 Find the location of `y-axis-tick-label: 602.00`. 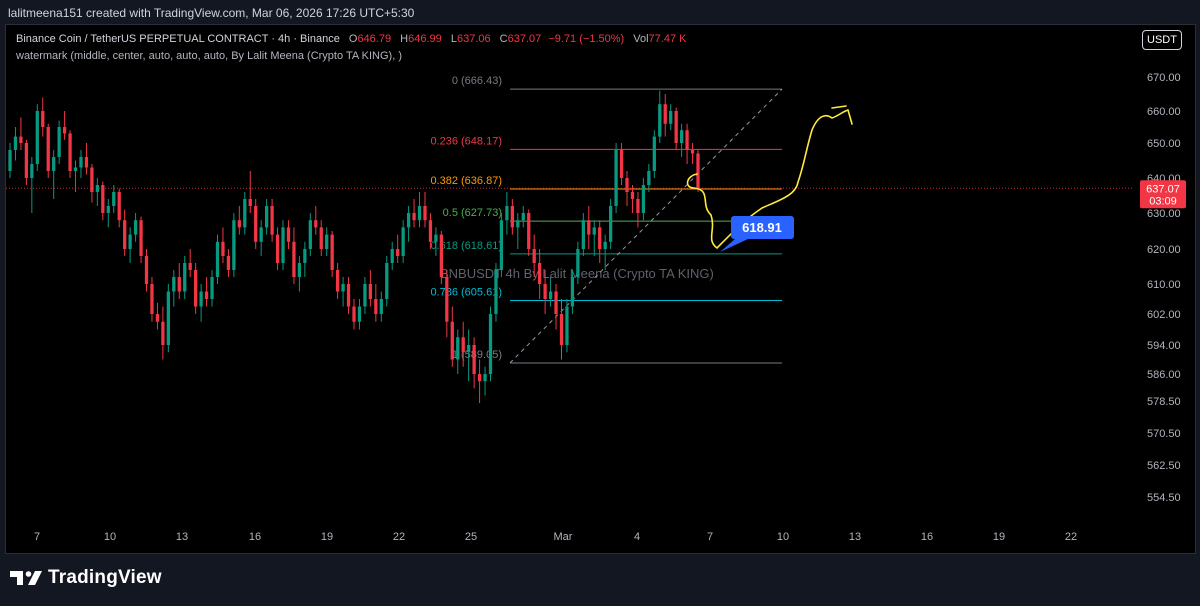

y-axis-tick-label: 602.00 is located at coordinates (1164, 315).